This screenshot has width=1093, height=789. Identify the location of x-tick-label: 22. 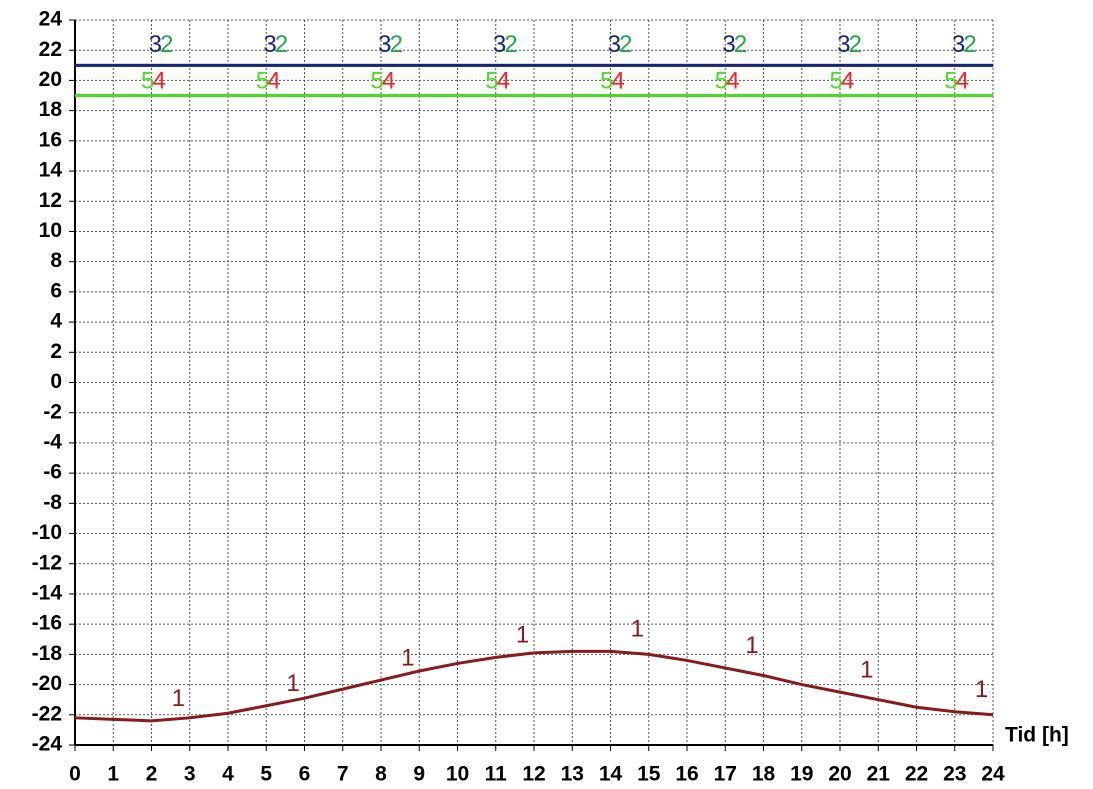
(916, 774).